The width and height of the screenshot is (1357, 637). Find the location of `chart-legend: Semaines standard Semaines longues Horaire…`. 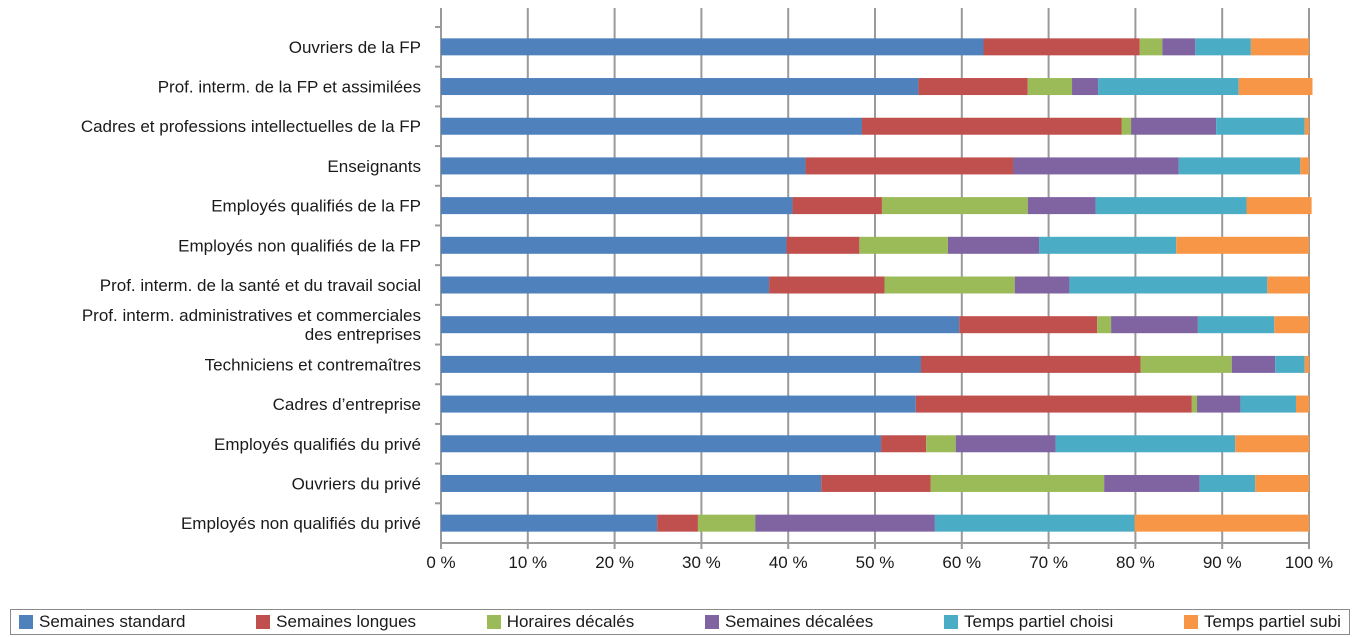

chart-legend: Semaines standard Semaines longues Horaire… is located at coordinates (680, 622).